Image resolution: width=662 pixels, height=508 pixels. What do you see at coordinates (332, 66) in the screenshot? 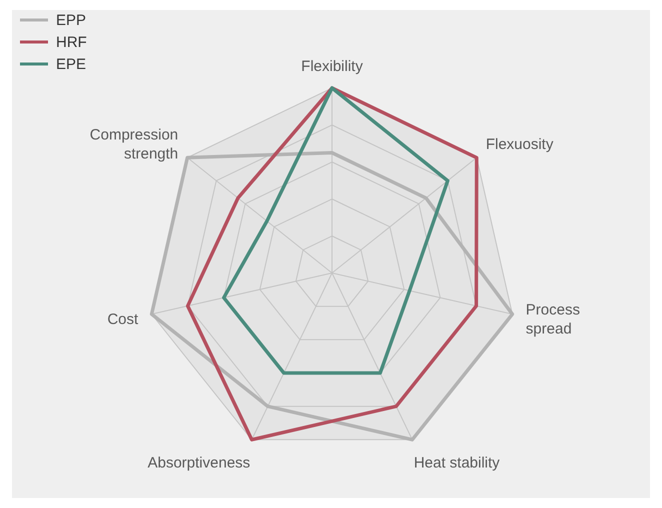
I see `spoke-label: Flexibility` at bounding box center [332, 66].